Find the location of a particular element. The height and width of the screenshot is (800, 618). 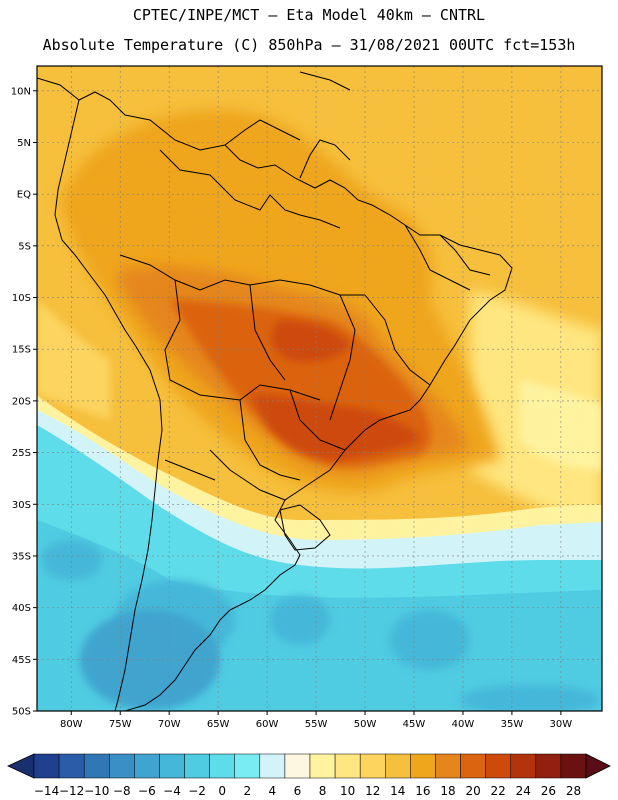

longitude-label: 55W is located at coordinates (316, 724).